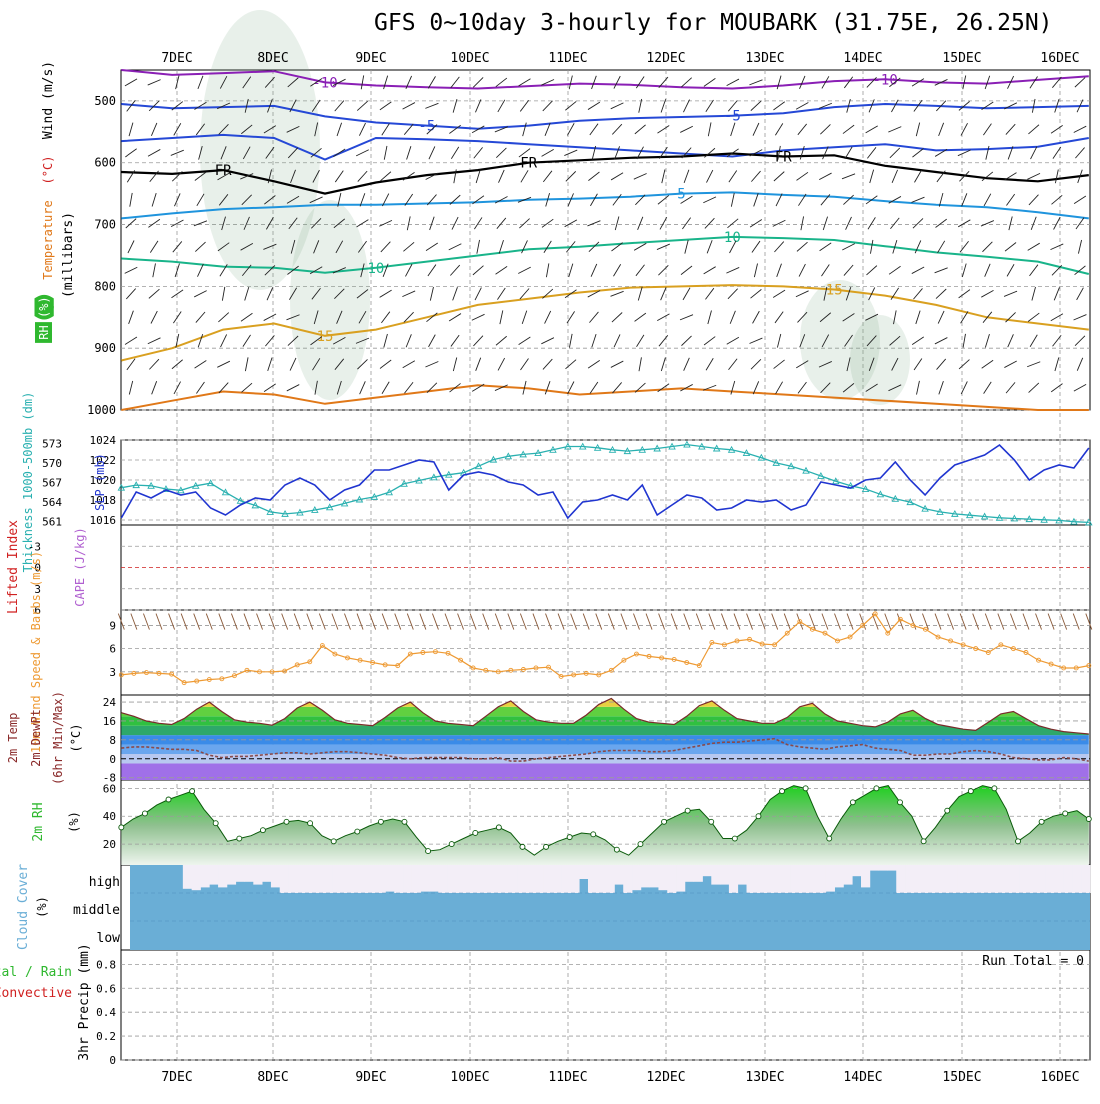 This screenshot has width=1100, height=1104. What do you see at coordinates (105, 225) in the screenshot?
I see `upper-ytick: 700` at bounding box center [105, 225].